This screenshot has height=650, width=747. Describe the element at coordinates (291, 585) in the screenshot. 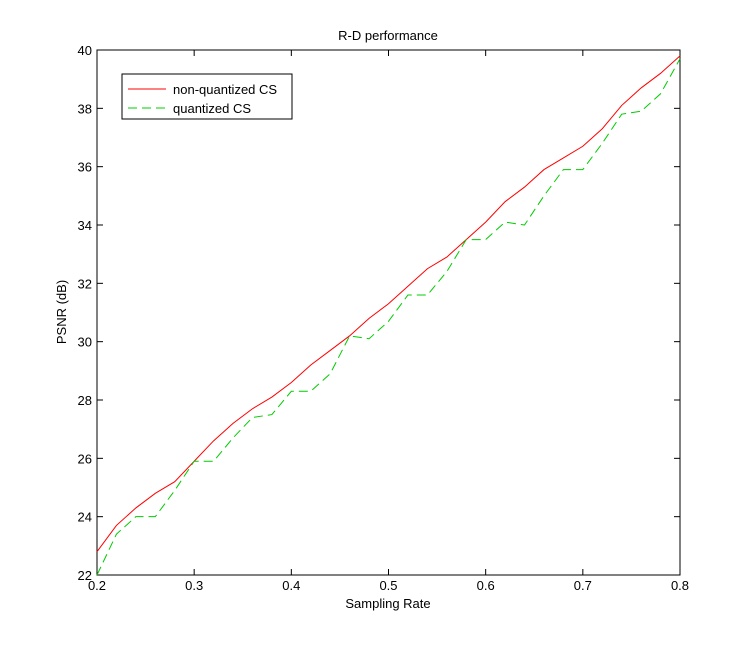

I see `x-tick-label: 0.4` at that location.